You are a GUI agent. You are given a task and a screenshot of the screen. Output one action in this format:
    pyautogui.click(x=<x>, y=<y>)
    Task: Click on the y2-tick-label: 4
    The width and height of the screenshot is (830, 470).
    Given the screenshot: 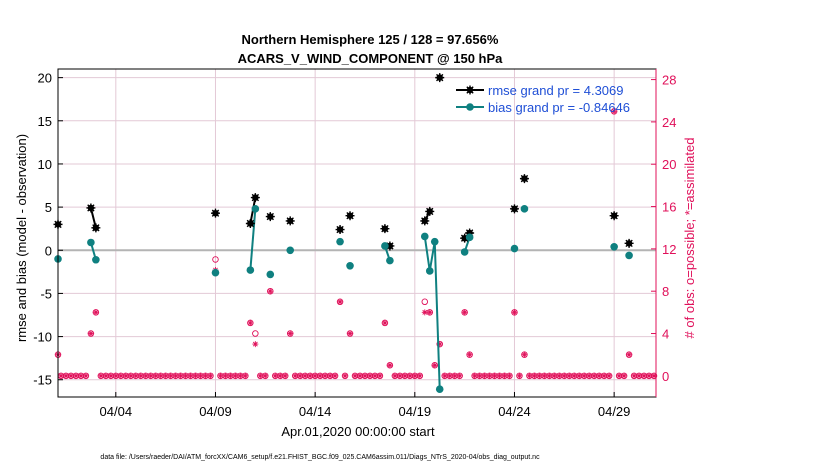 What is the action you would take?
    pyautogui.click(x=665, y=334)
    